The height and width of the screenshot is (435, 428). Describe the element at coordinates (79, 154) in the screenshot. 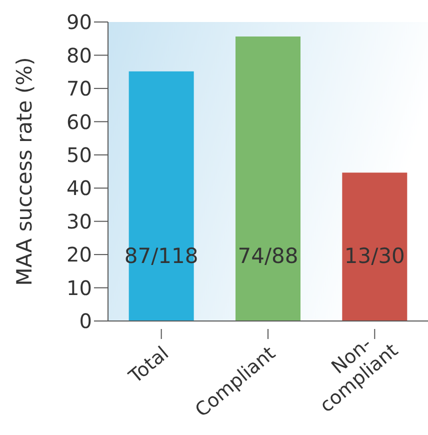

I see `y-tick-label: 50` at that location.